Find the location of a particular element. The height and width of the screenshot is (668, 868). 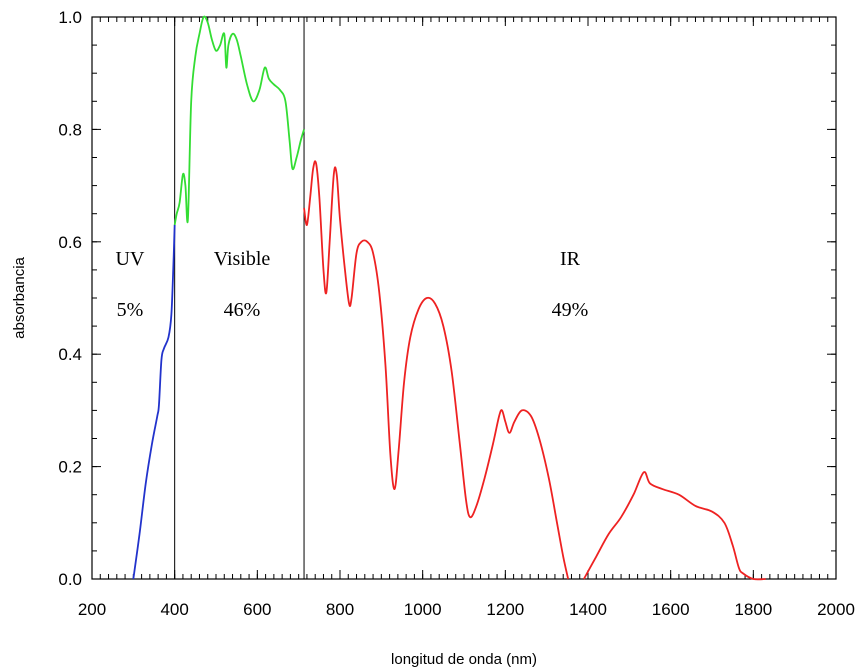

y-tick-label: 0.2 is located at coordinates (70, 467).